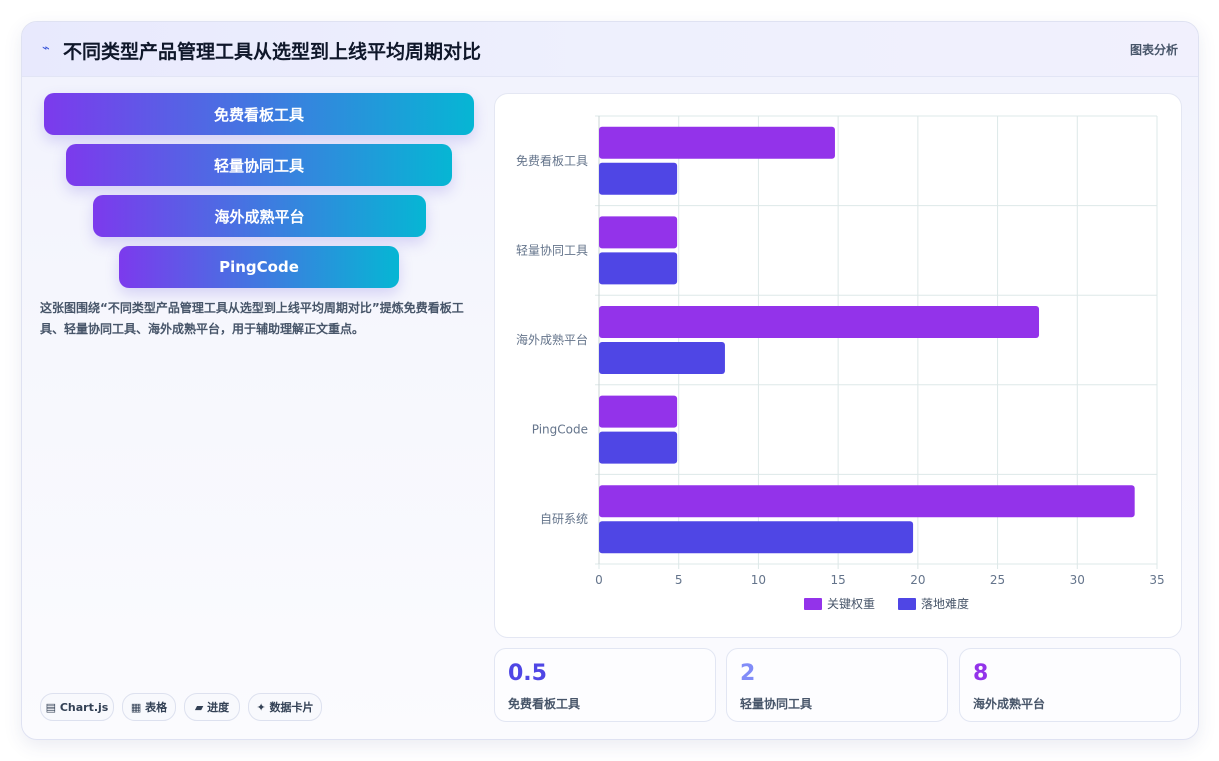 The image size is (1219, 761). Describe the element at coordinates (560, 430) in the screenshot. I see `y-tick-label: PingCode` at that location.